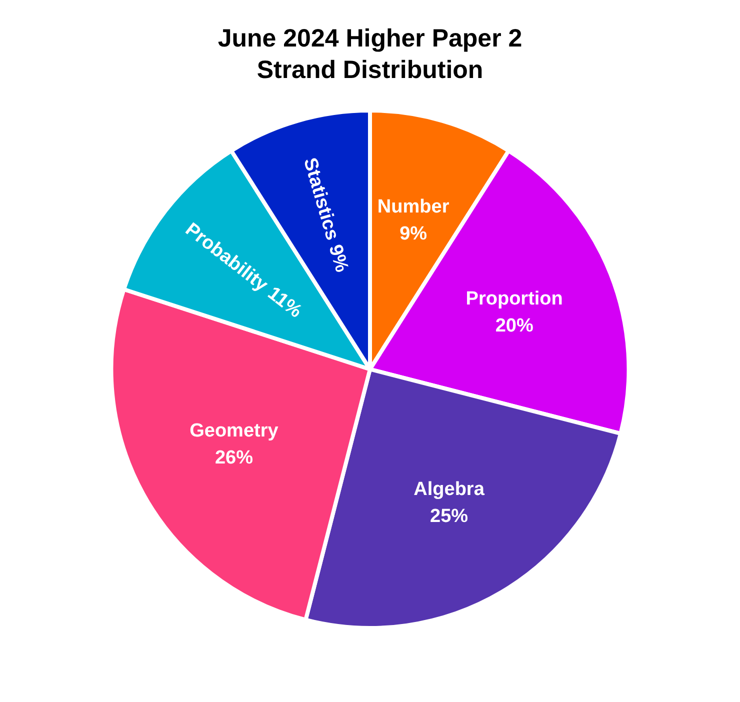 This screenshot has height=702, width=740. Describe the element at coordinates (234, 457) in the screenshot. I see `data-label: 26%` at that location.